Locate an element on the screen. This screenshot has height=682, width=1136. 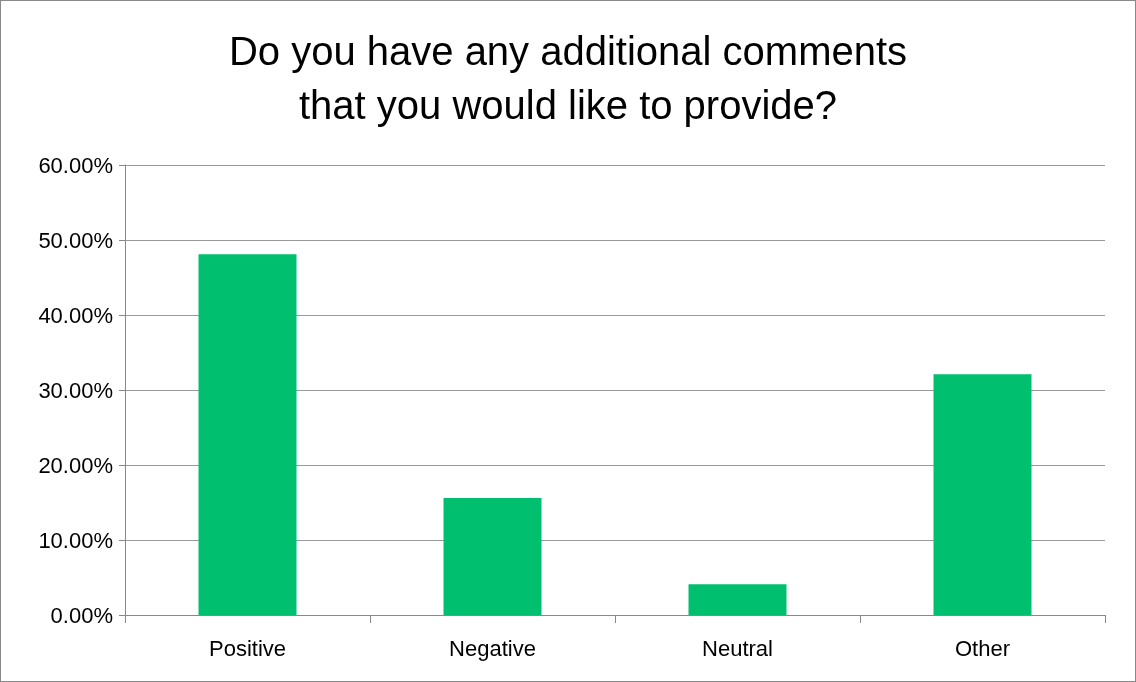
y-tick-label: 50.00% is located at coordinates (75, 240).